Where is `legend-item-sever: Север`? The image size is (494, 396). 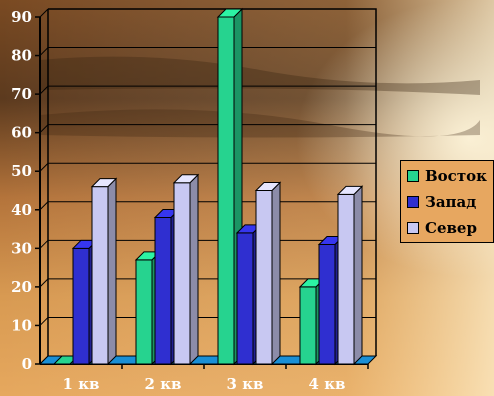
legend-item-sever: Север is located at coordinates (442, 228).